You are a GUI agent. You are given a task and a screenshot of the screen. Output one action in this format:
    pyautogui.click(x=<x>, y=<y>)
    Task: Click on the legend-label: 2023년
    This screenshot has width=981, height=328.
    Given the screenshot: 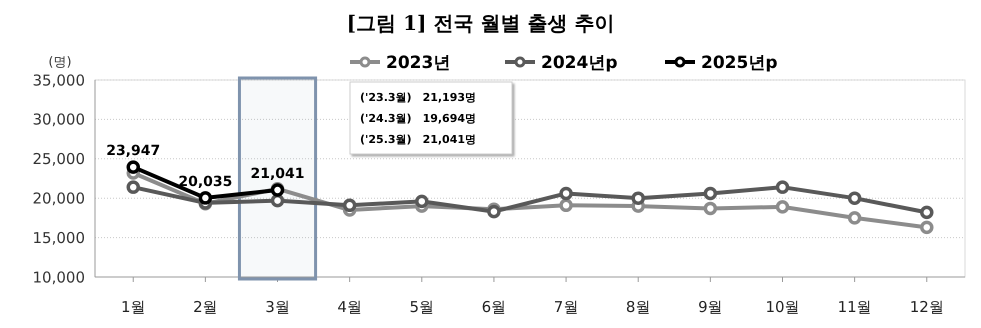 What is the action you would take?
    pyautogui.click(x=418, y=63)
    